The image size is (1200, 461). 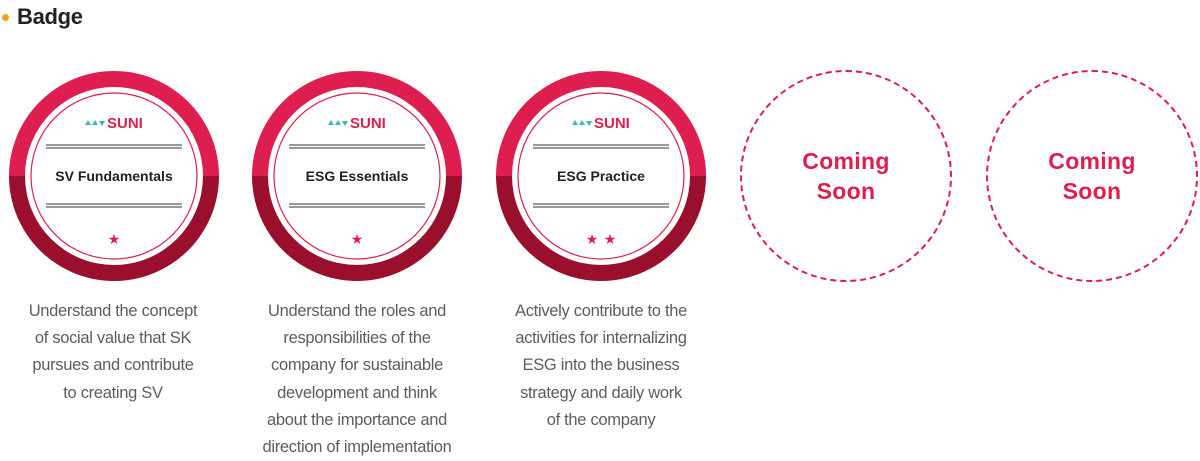 What do you see at coordinates (357, 419) in the screenshot?
I see `description-line: about the importance and` at bounding box center [357, 419].